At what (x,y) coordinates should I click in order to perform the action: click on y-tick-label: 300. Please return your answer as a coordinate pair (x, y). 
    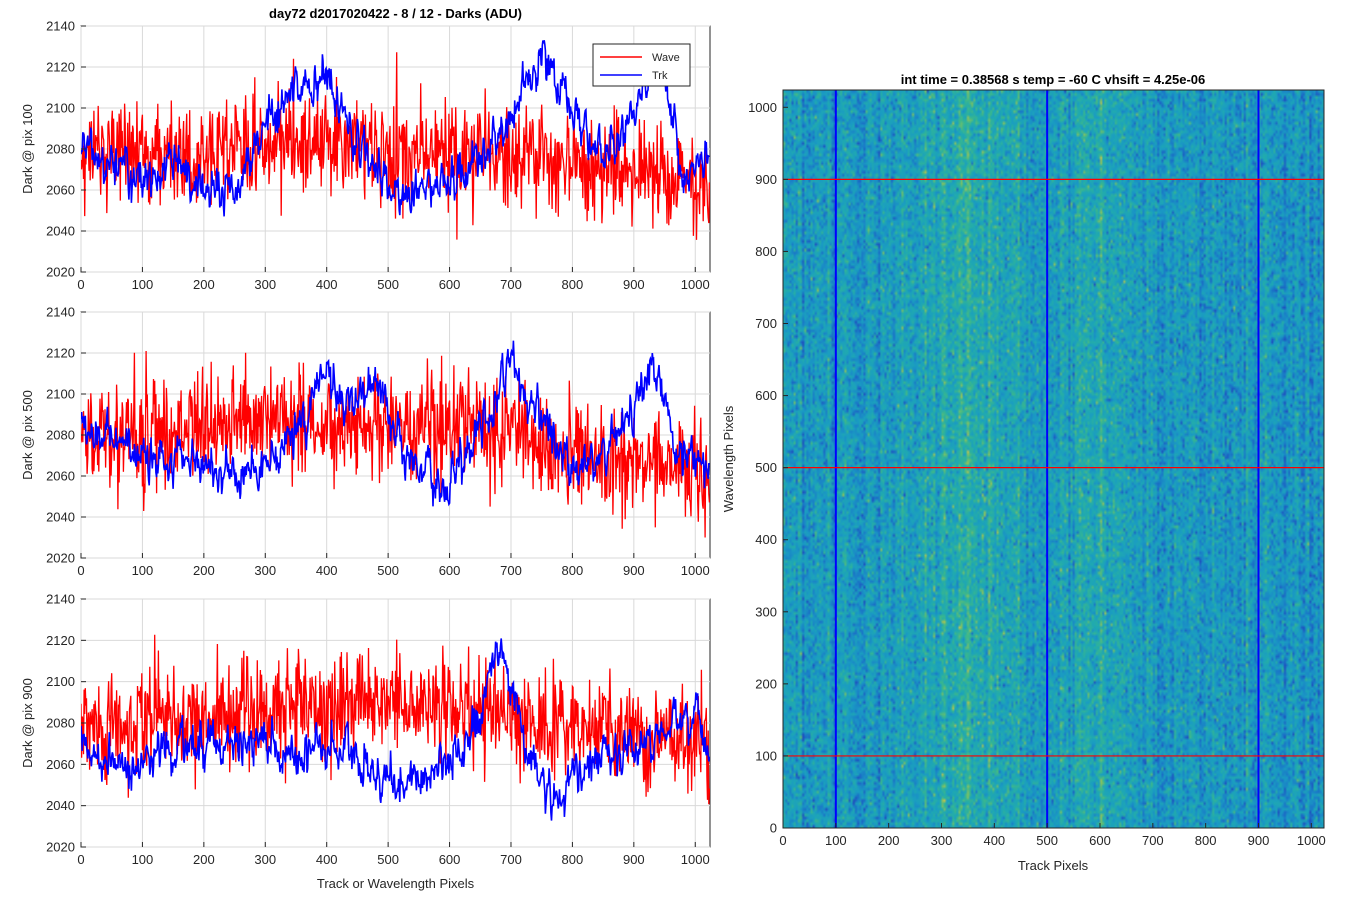
    Looking at the image, I should click on (766, 611).